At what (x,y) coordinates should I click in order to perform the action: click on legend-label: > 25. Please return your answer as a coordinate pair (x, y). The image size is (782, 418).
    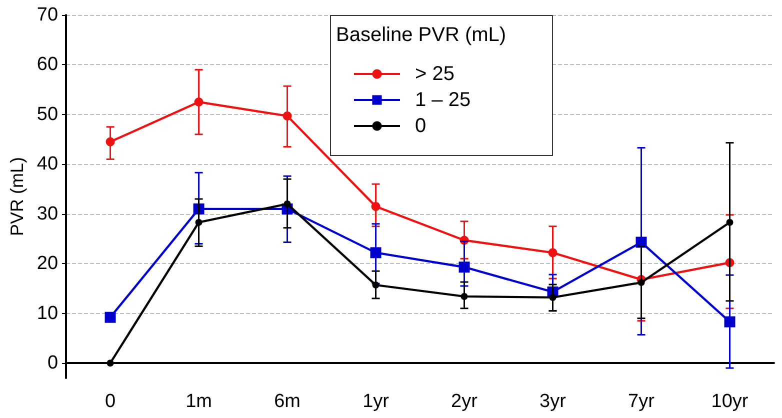
    Looking at the image, I should click on (434, 74).